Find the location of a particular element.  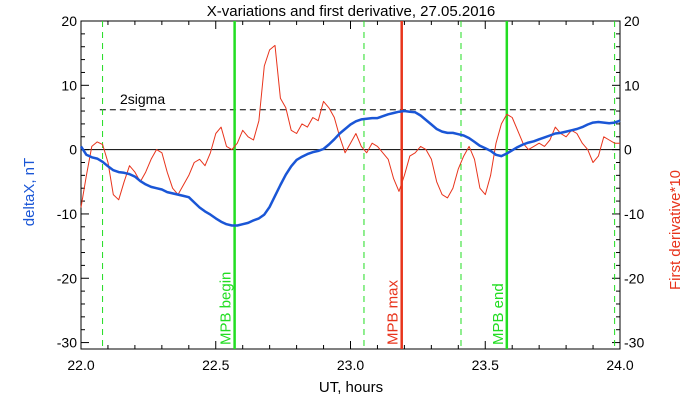

vline-label: MPB end is located at coordinates (498, 314).